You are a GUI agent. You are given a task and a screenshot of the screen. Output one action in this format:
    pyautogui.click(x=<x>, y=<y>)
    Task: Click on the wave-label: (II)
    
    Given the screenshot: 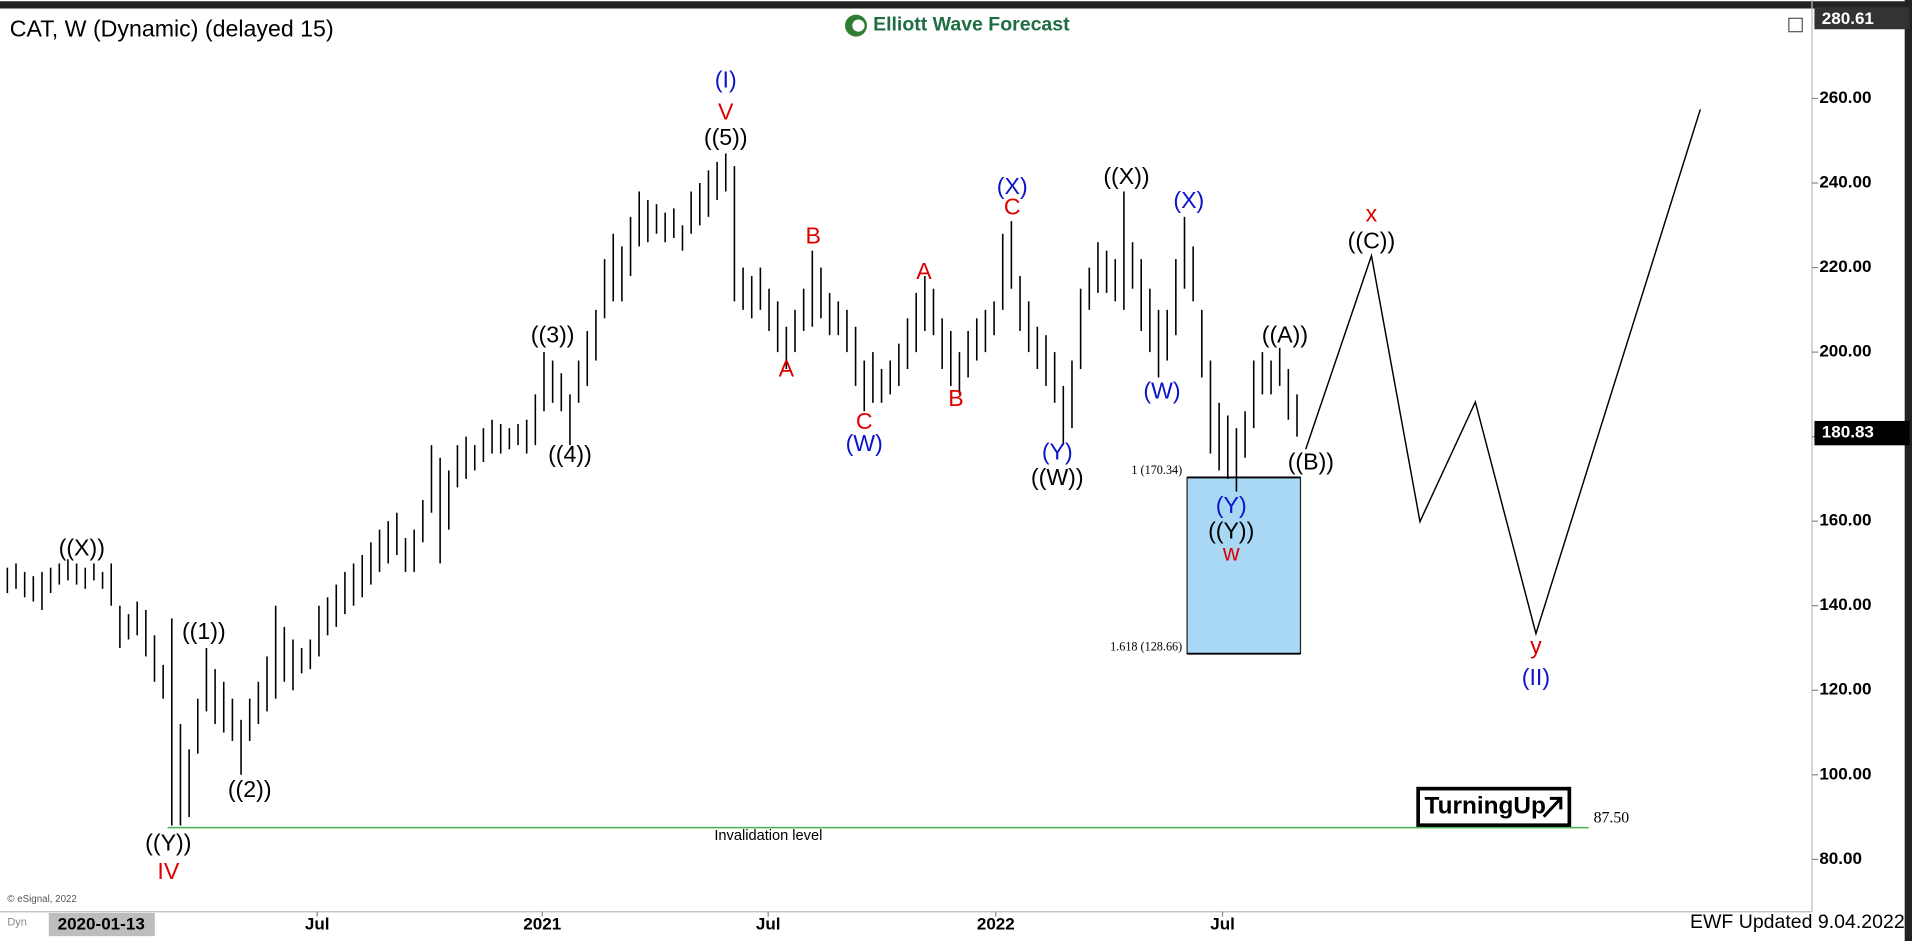 What is the action you would take?
    pyautogui.click(x=1536, y=677)
    